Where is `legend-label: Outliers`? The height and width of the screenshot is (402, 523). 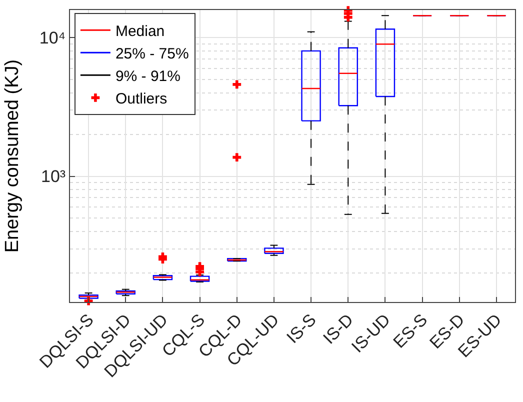
legend-label: Outliers is located at coordinates (141, 99).